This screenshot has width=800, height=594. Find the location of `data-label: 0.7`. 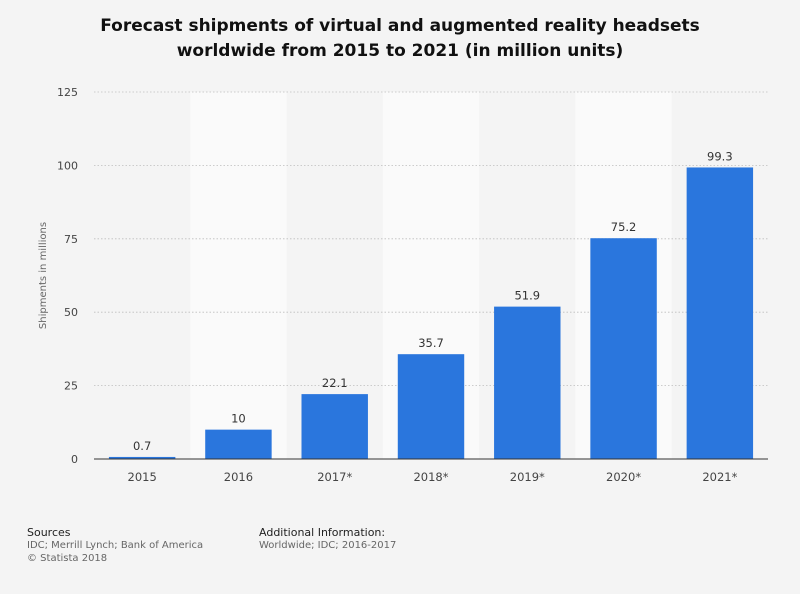

data-label: 0.7 is located at coordinates (142, 446).